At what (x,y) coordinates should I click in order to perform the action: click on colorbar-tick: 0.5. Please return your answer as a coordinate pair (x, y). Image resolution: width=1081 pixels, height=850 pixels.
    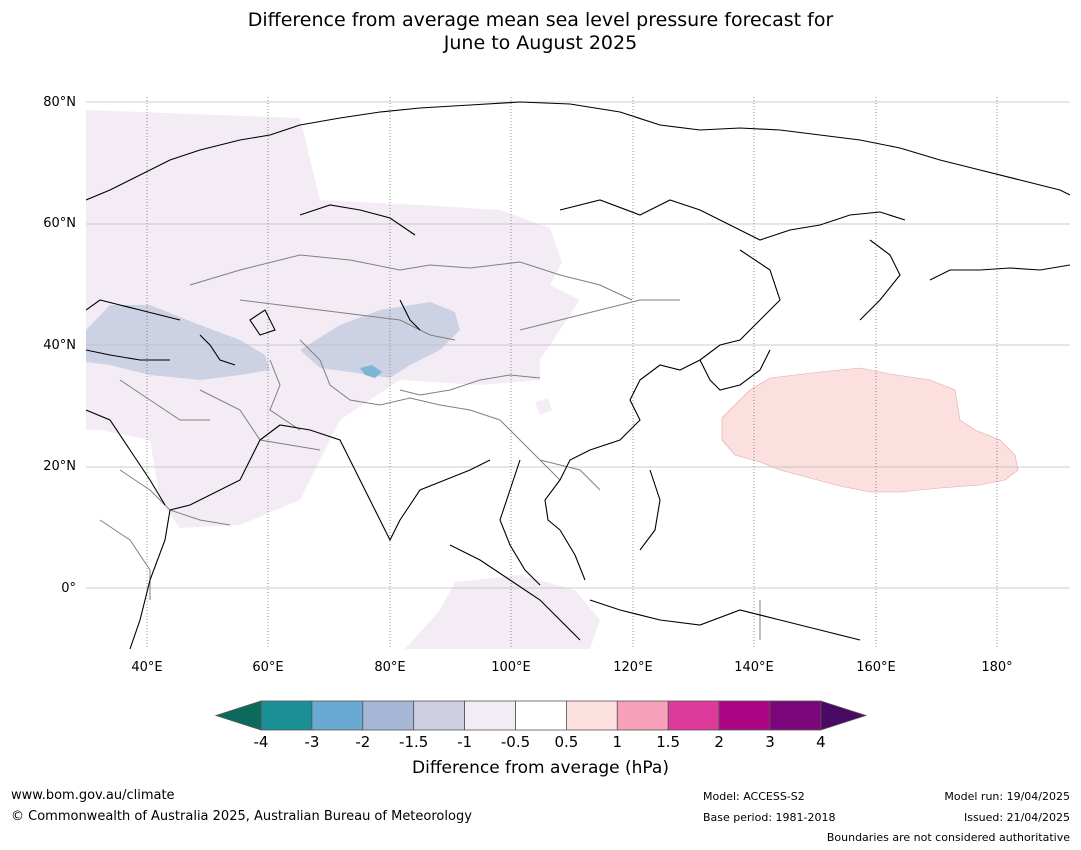
    Looking at the image, I should click on (566, 742).